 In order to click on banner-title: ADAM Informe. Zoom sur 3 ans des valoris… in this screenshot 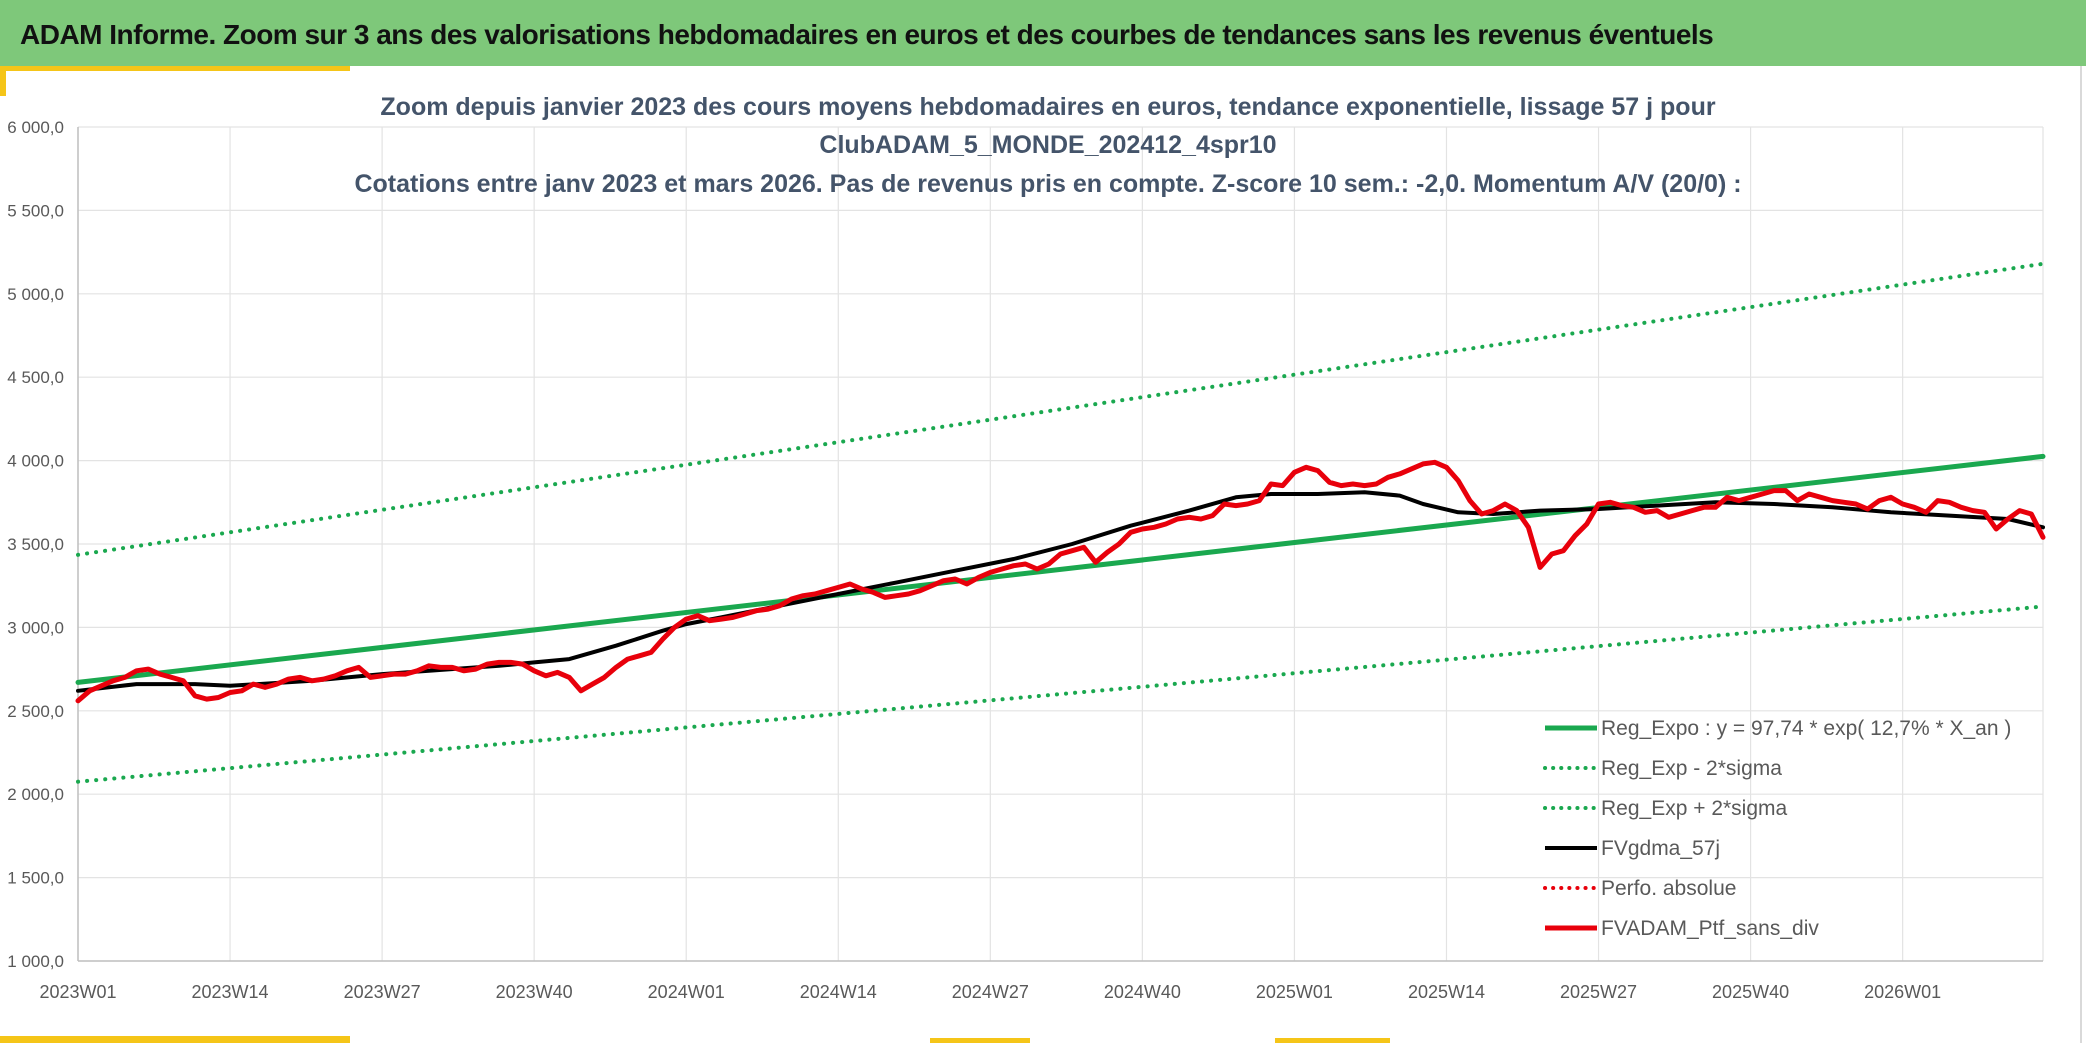, I will do `click(867, 34)`.